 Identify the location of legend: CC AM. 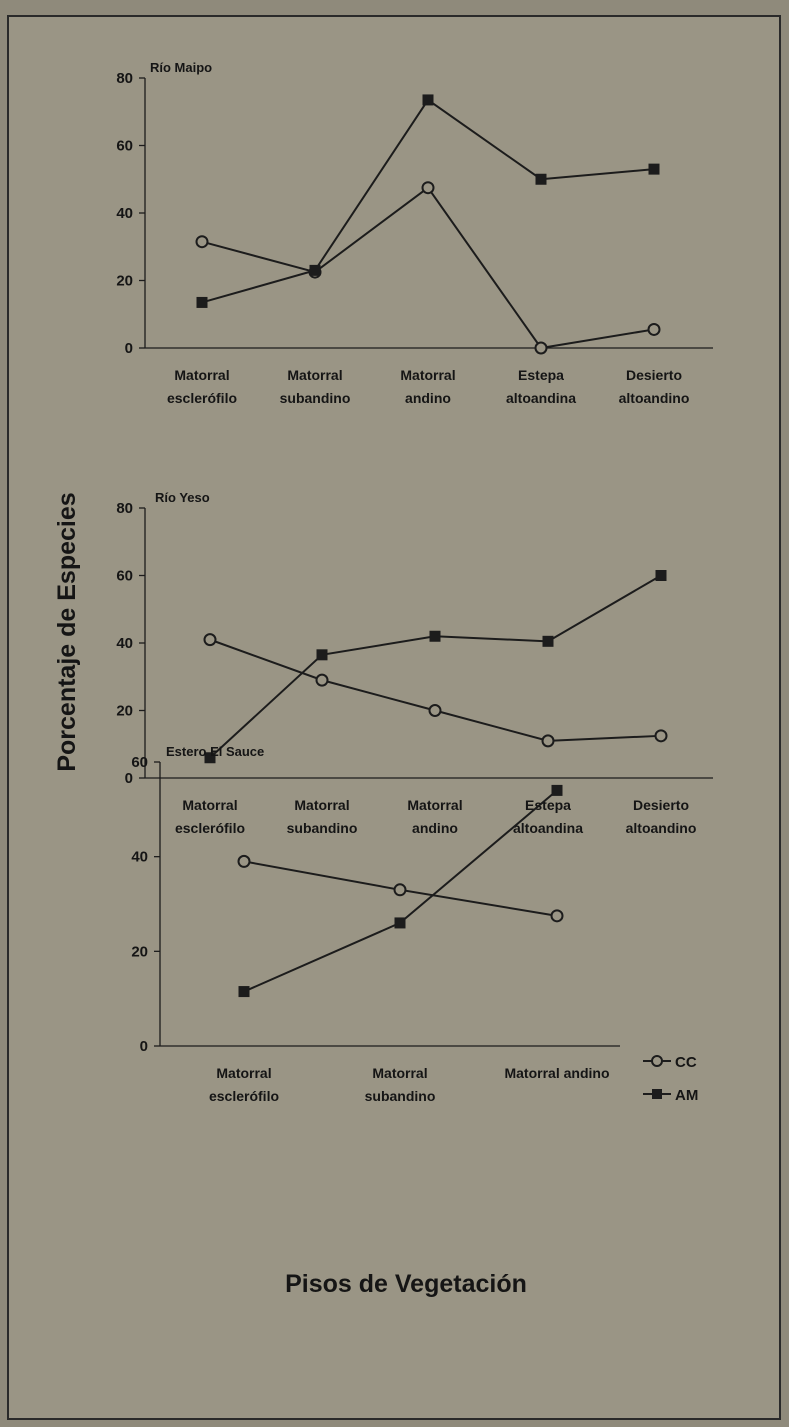
(670, 1079).